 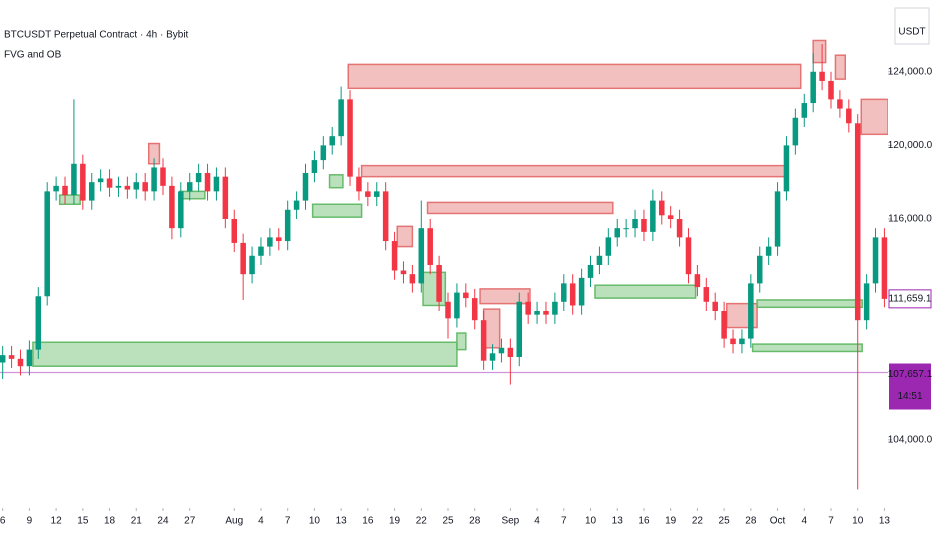 I want to click on x-tick-label: Oct, so click(x=778, y=521).